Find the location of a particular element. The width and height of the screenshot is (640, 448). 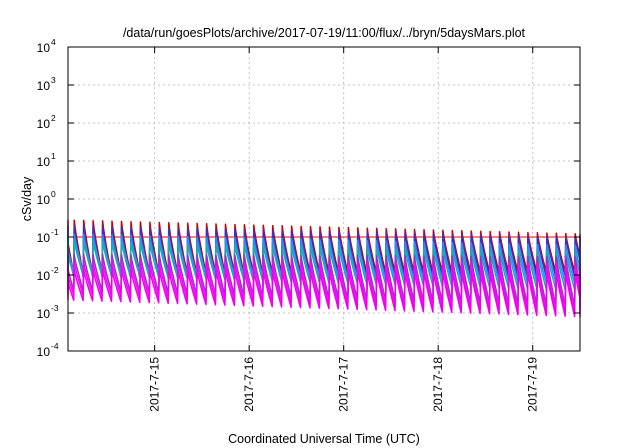

x-tick-label: 2017-7-19 is located at coordinates (533, 384).